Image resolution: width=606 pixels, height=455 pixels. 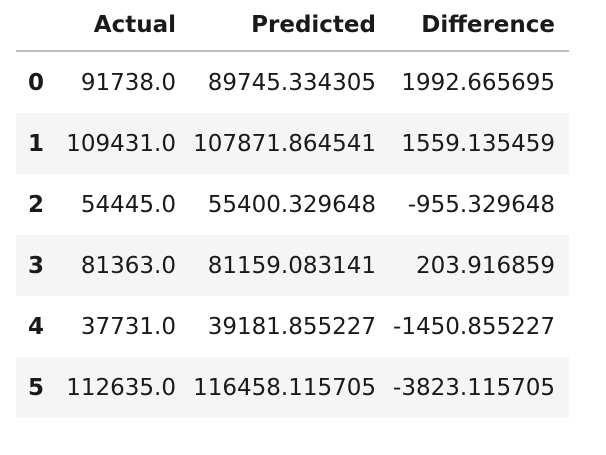 I want to click on column-header-predicted: Predicted, so click(x=290, y=26).